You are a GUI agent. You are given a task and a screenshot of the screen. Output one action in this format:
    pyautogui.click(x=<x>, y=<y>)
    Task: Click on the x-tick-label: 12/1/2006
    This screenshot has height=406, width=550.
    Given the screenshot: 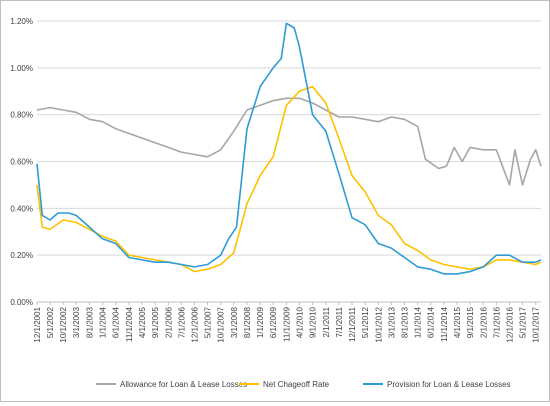 What is the action you would take?
    pyautogui.click(x=194, y=324)
    